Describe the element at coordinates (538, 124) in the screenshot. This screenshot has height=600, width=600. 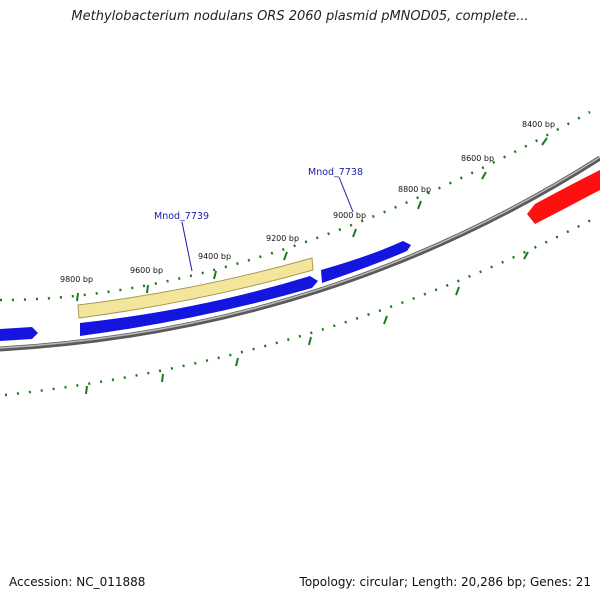
I see `tick-label-8400: 8400 bp` at that location.